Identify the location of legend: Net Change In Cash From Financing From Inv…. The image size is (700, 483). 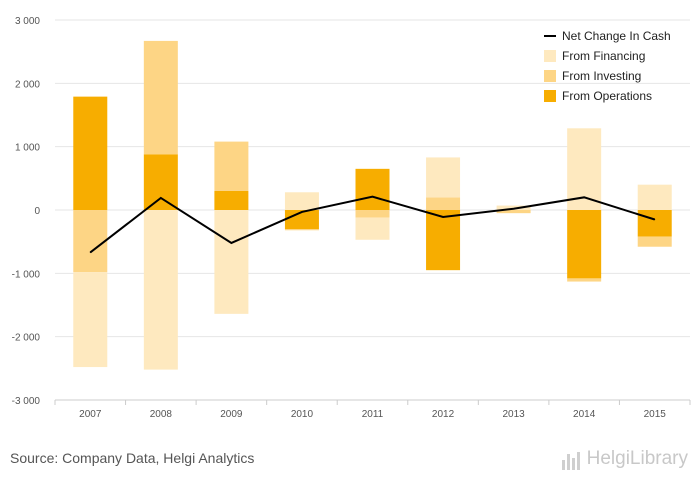
(607, 66).